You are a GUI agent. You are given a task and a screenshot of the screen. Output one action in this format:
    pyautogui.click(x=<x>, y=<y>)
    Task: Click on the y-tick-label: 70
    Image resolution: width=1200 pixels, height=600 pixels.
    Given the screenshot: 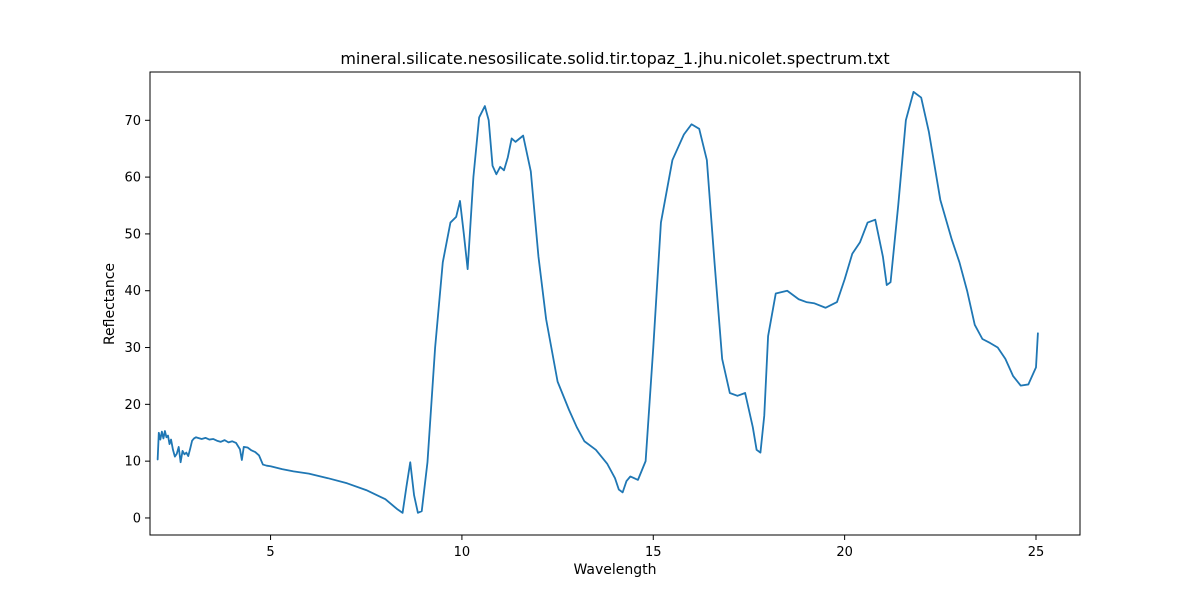 What is the action you would take?
    pyautogui.click(x=132, y=121)
    